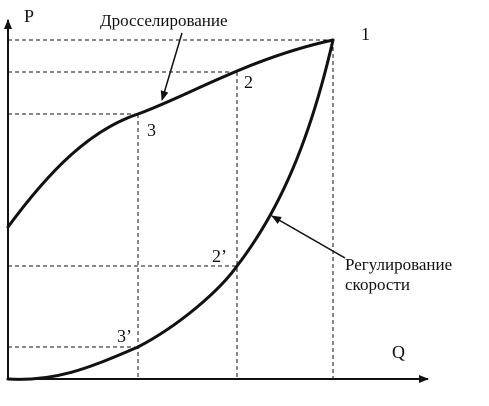  I want to click on speed-regulation-label-line2: скорости, so click(377, 284).